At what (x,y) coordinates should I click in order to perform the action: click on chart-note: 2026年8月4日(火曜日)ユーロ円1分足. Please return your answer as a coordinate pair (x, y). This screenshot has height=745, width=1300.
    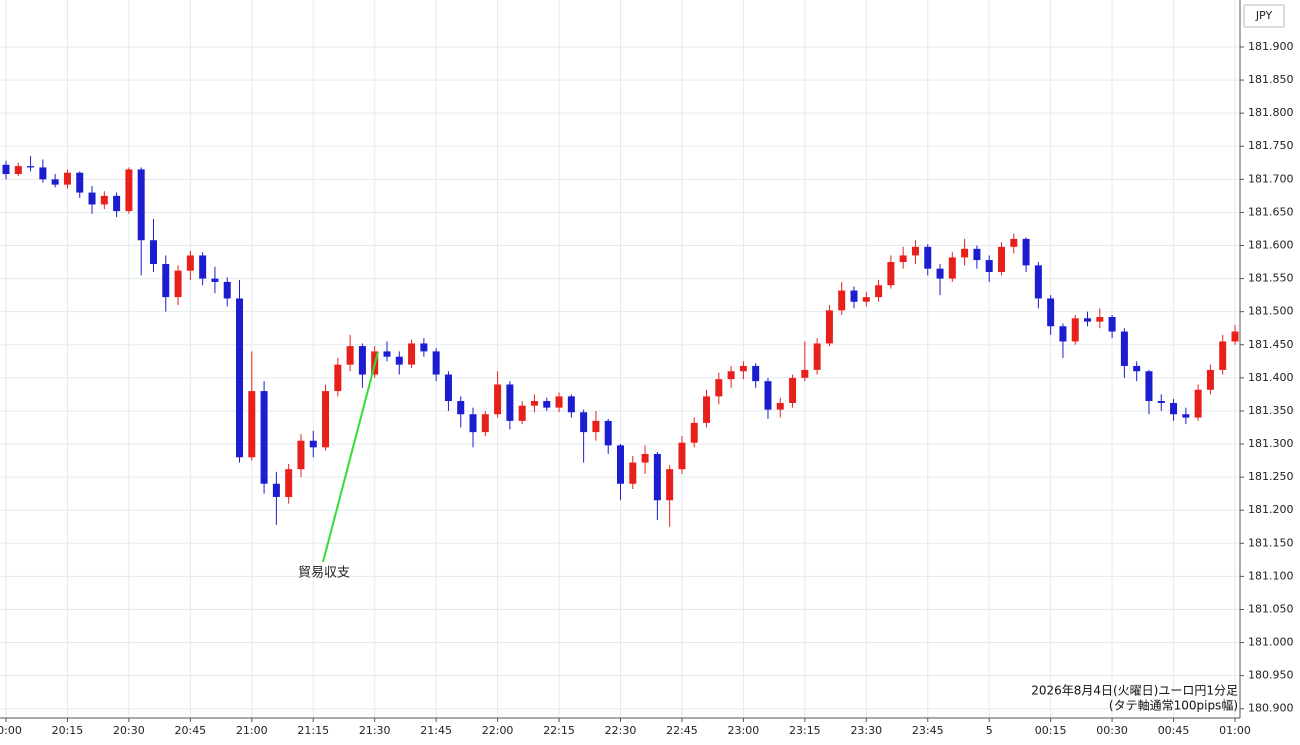
    Looking at the image, I should click on (1134, 691).